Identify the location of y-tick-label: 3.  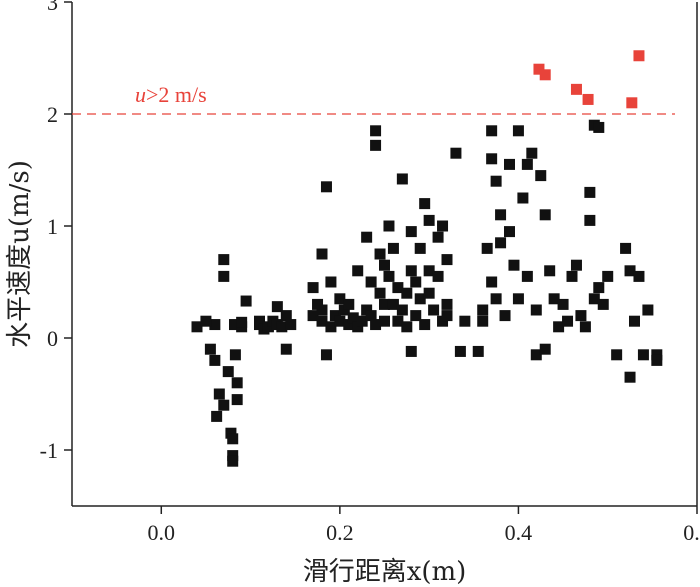
(52, 7).